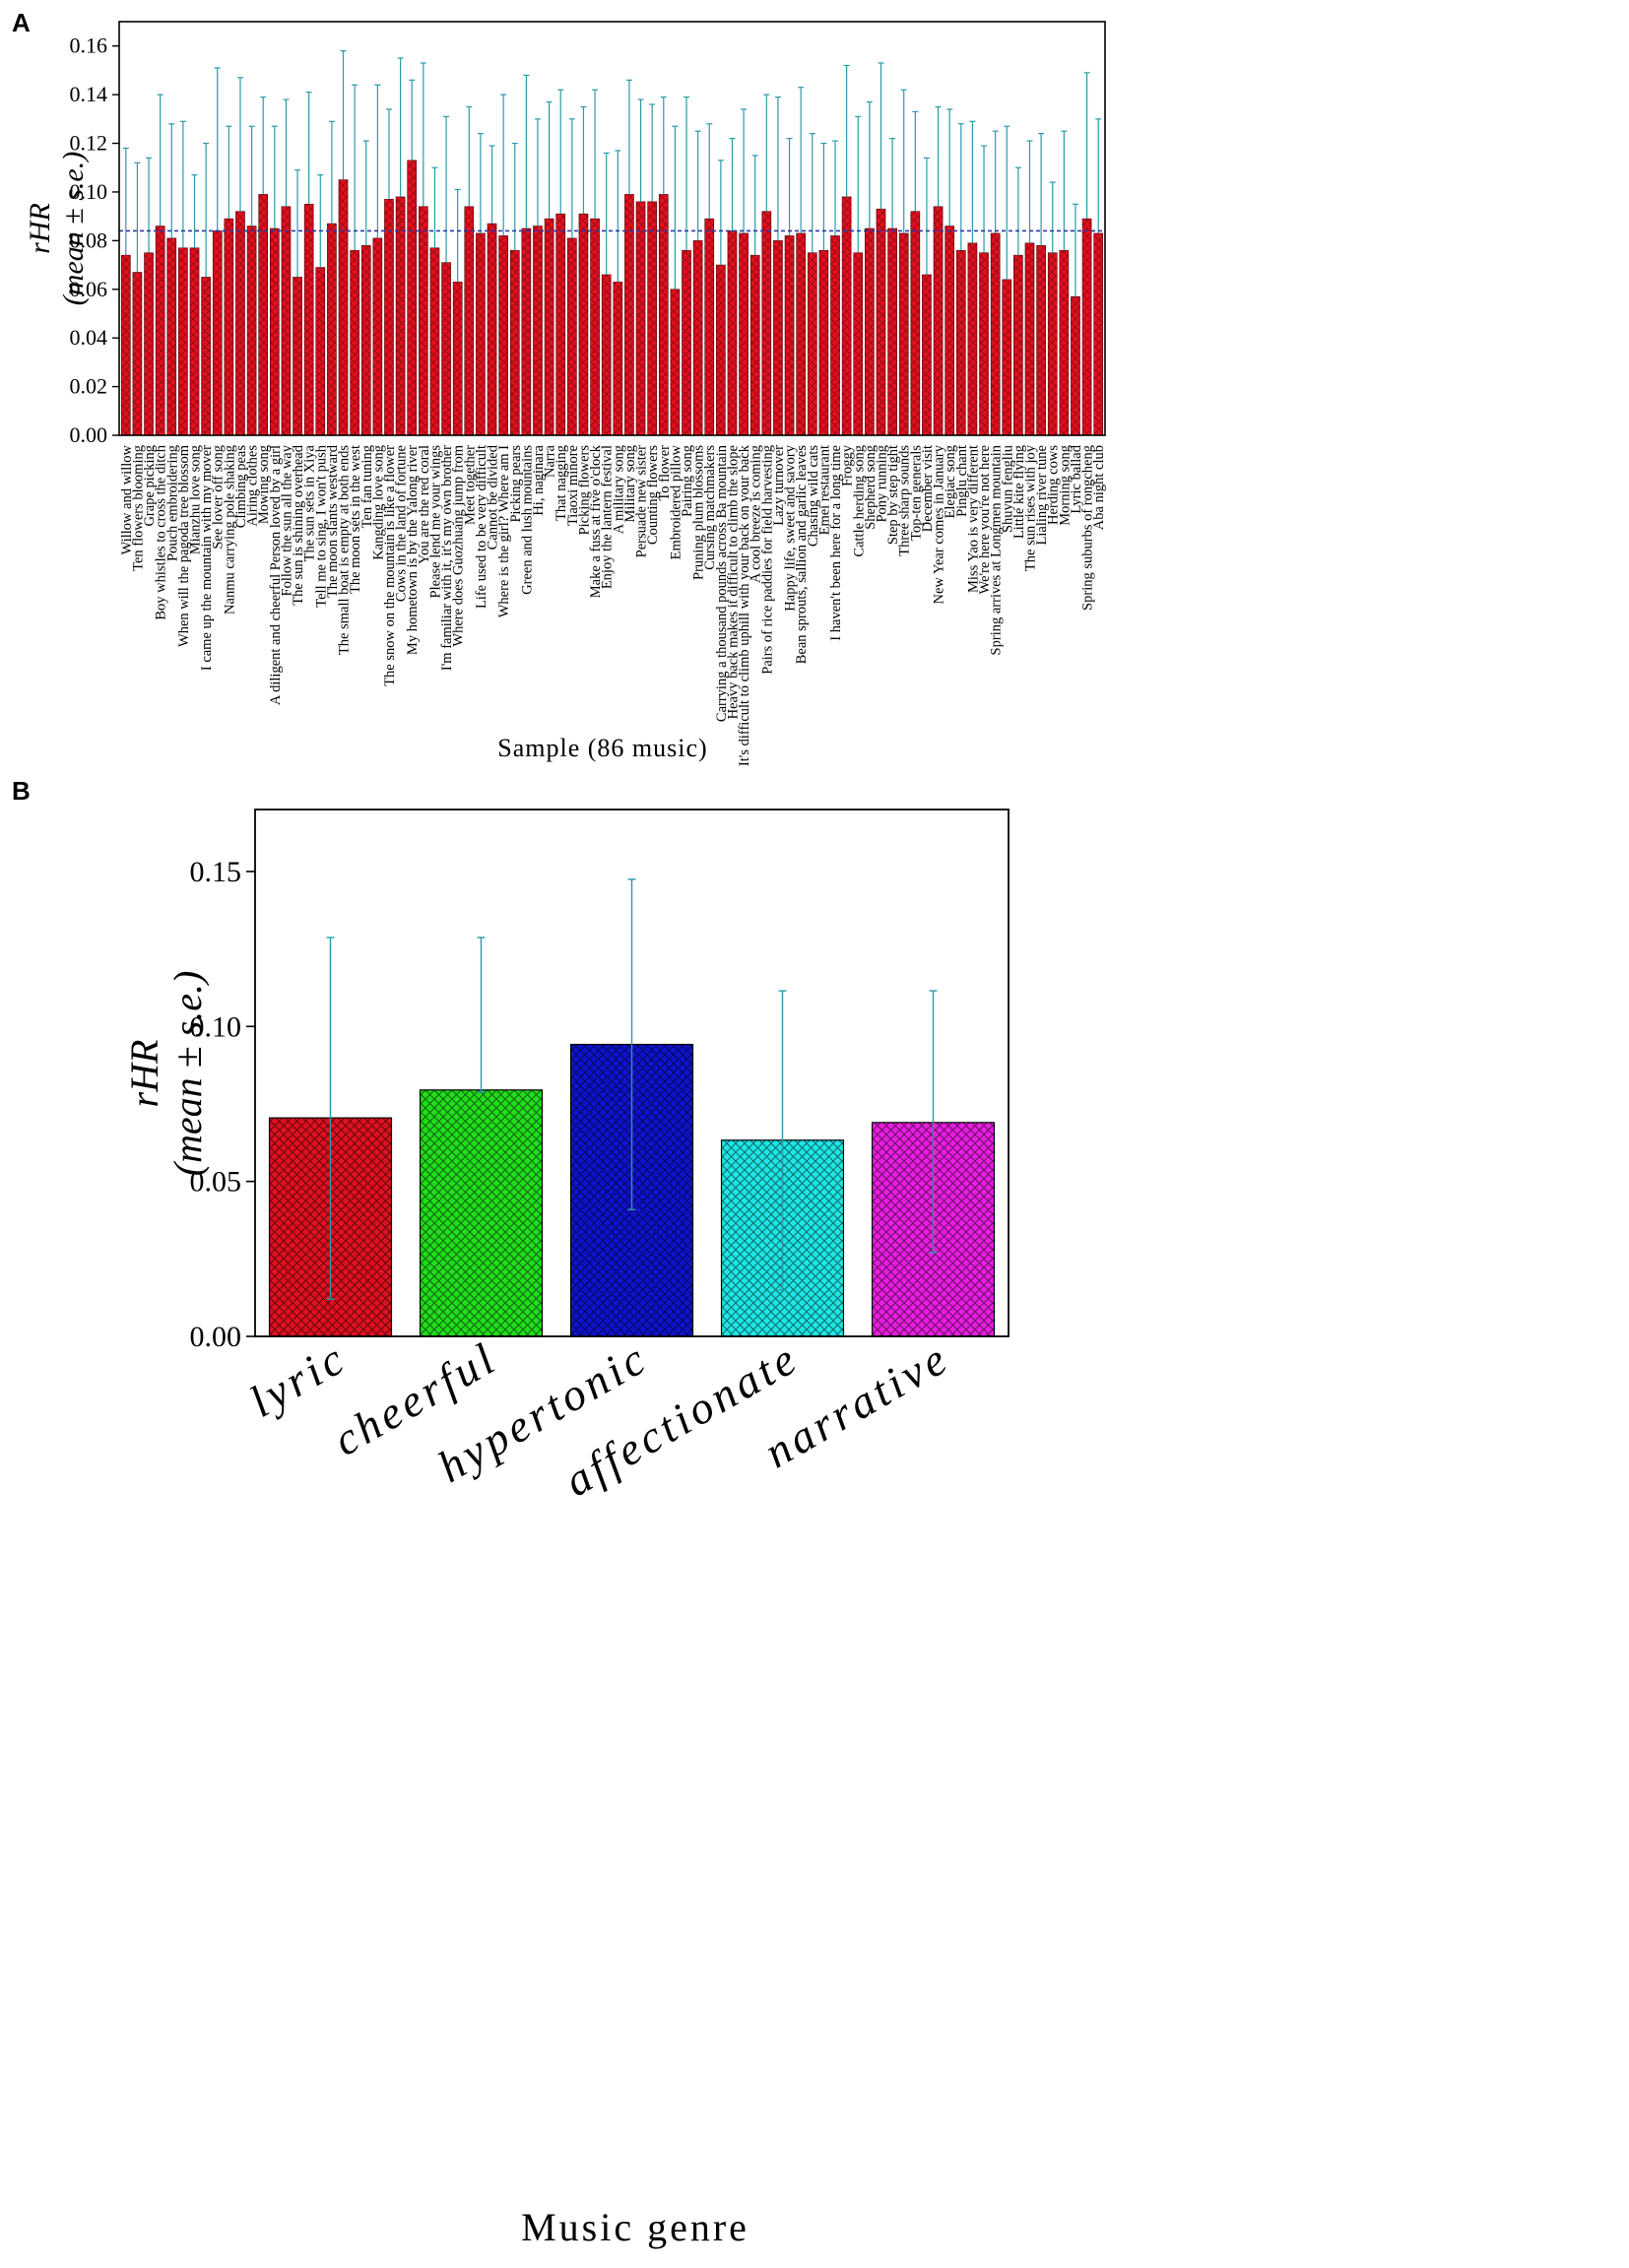 The width and height of the screenshot is (1629, 2268). Describe the element at coordinates (172, 503) in the screenshot. I see `panel-a-x-tick-label: Pouch embroidering` at that location.